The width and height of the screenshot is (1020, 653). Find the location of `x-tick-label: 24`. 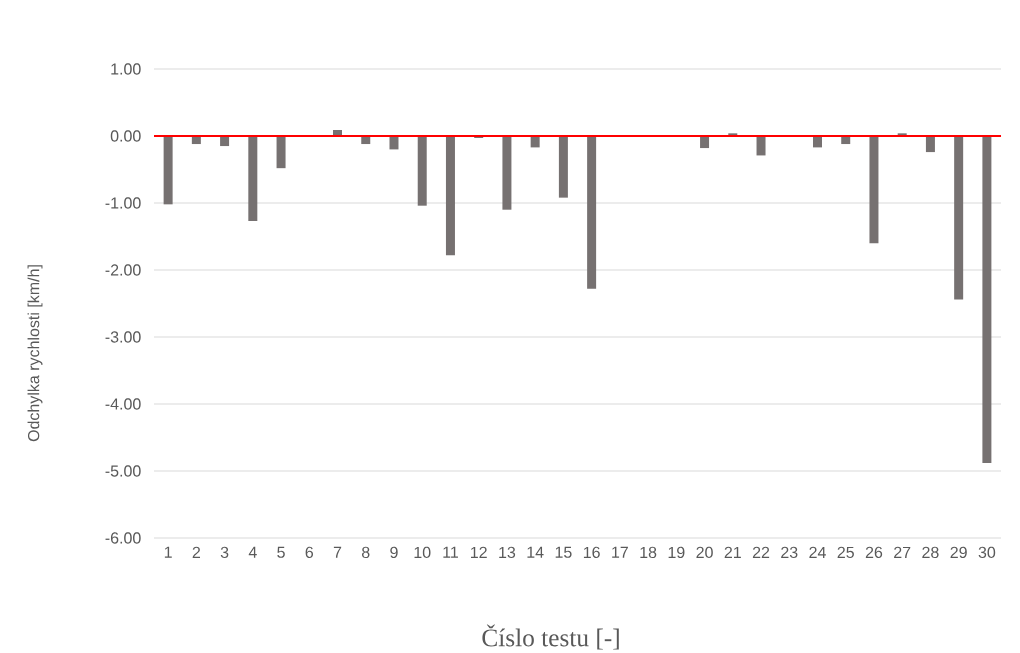

x-tick-label: 24 is located at coordinates (817, 552).